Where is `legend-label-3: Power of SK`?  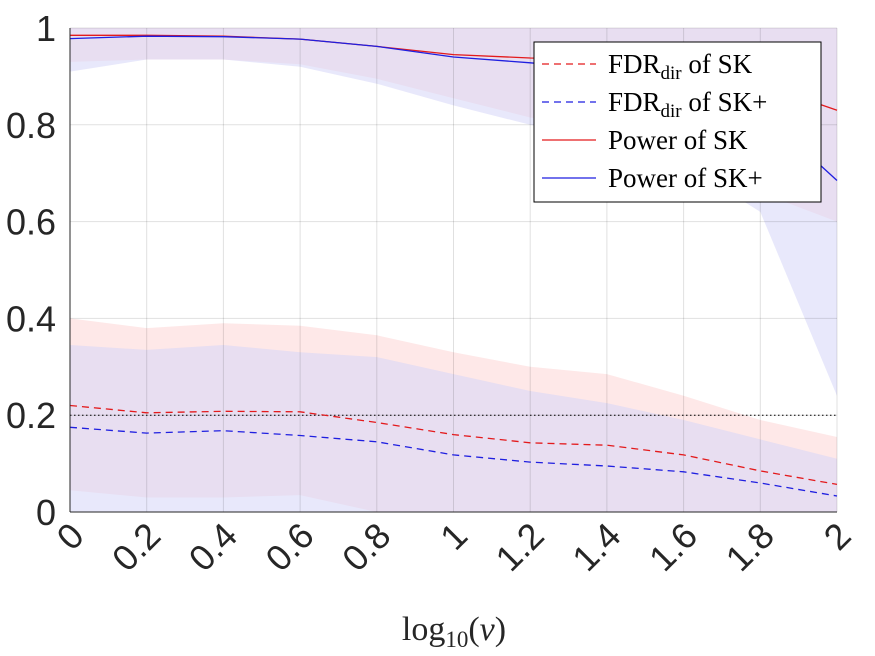 legend-label-3: Power of SK is located at coordinates (678, 140).